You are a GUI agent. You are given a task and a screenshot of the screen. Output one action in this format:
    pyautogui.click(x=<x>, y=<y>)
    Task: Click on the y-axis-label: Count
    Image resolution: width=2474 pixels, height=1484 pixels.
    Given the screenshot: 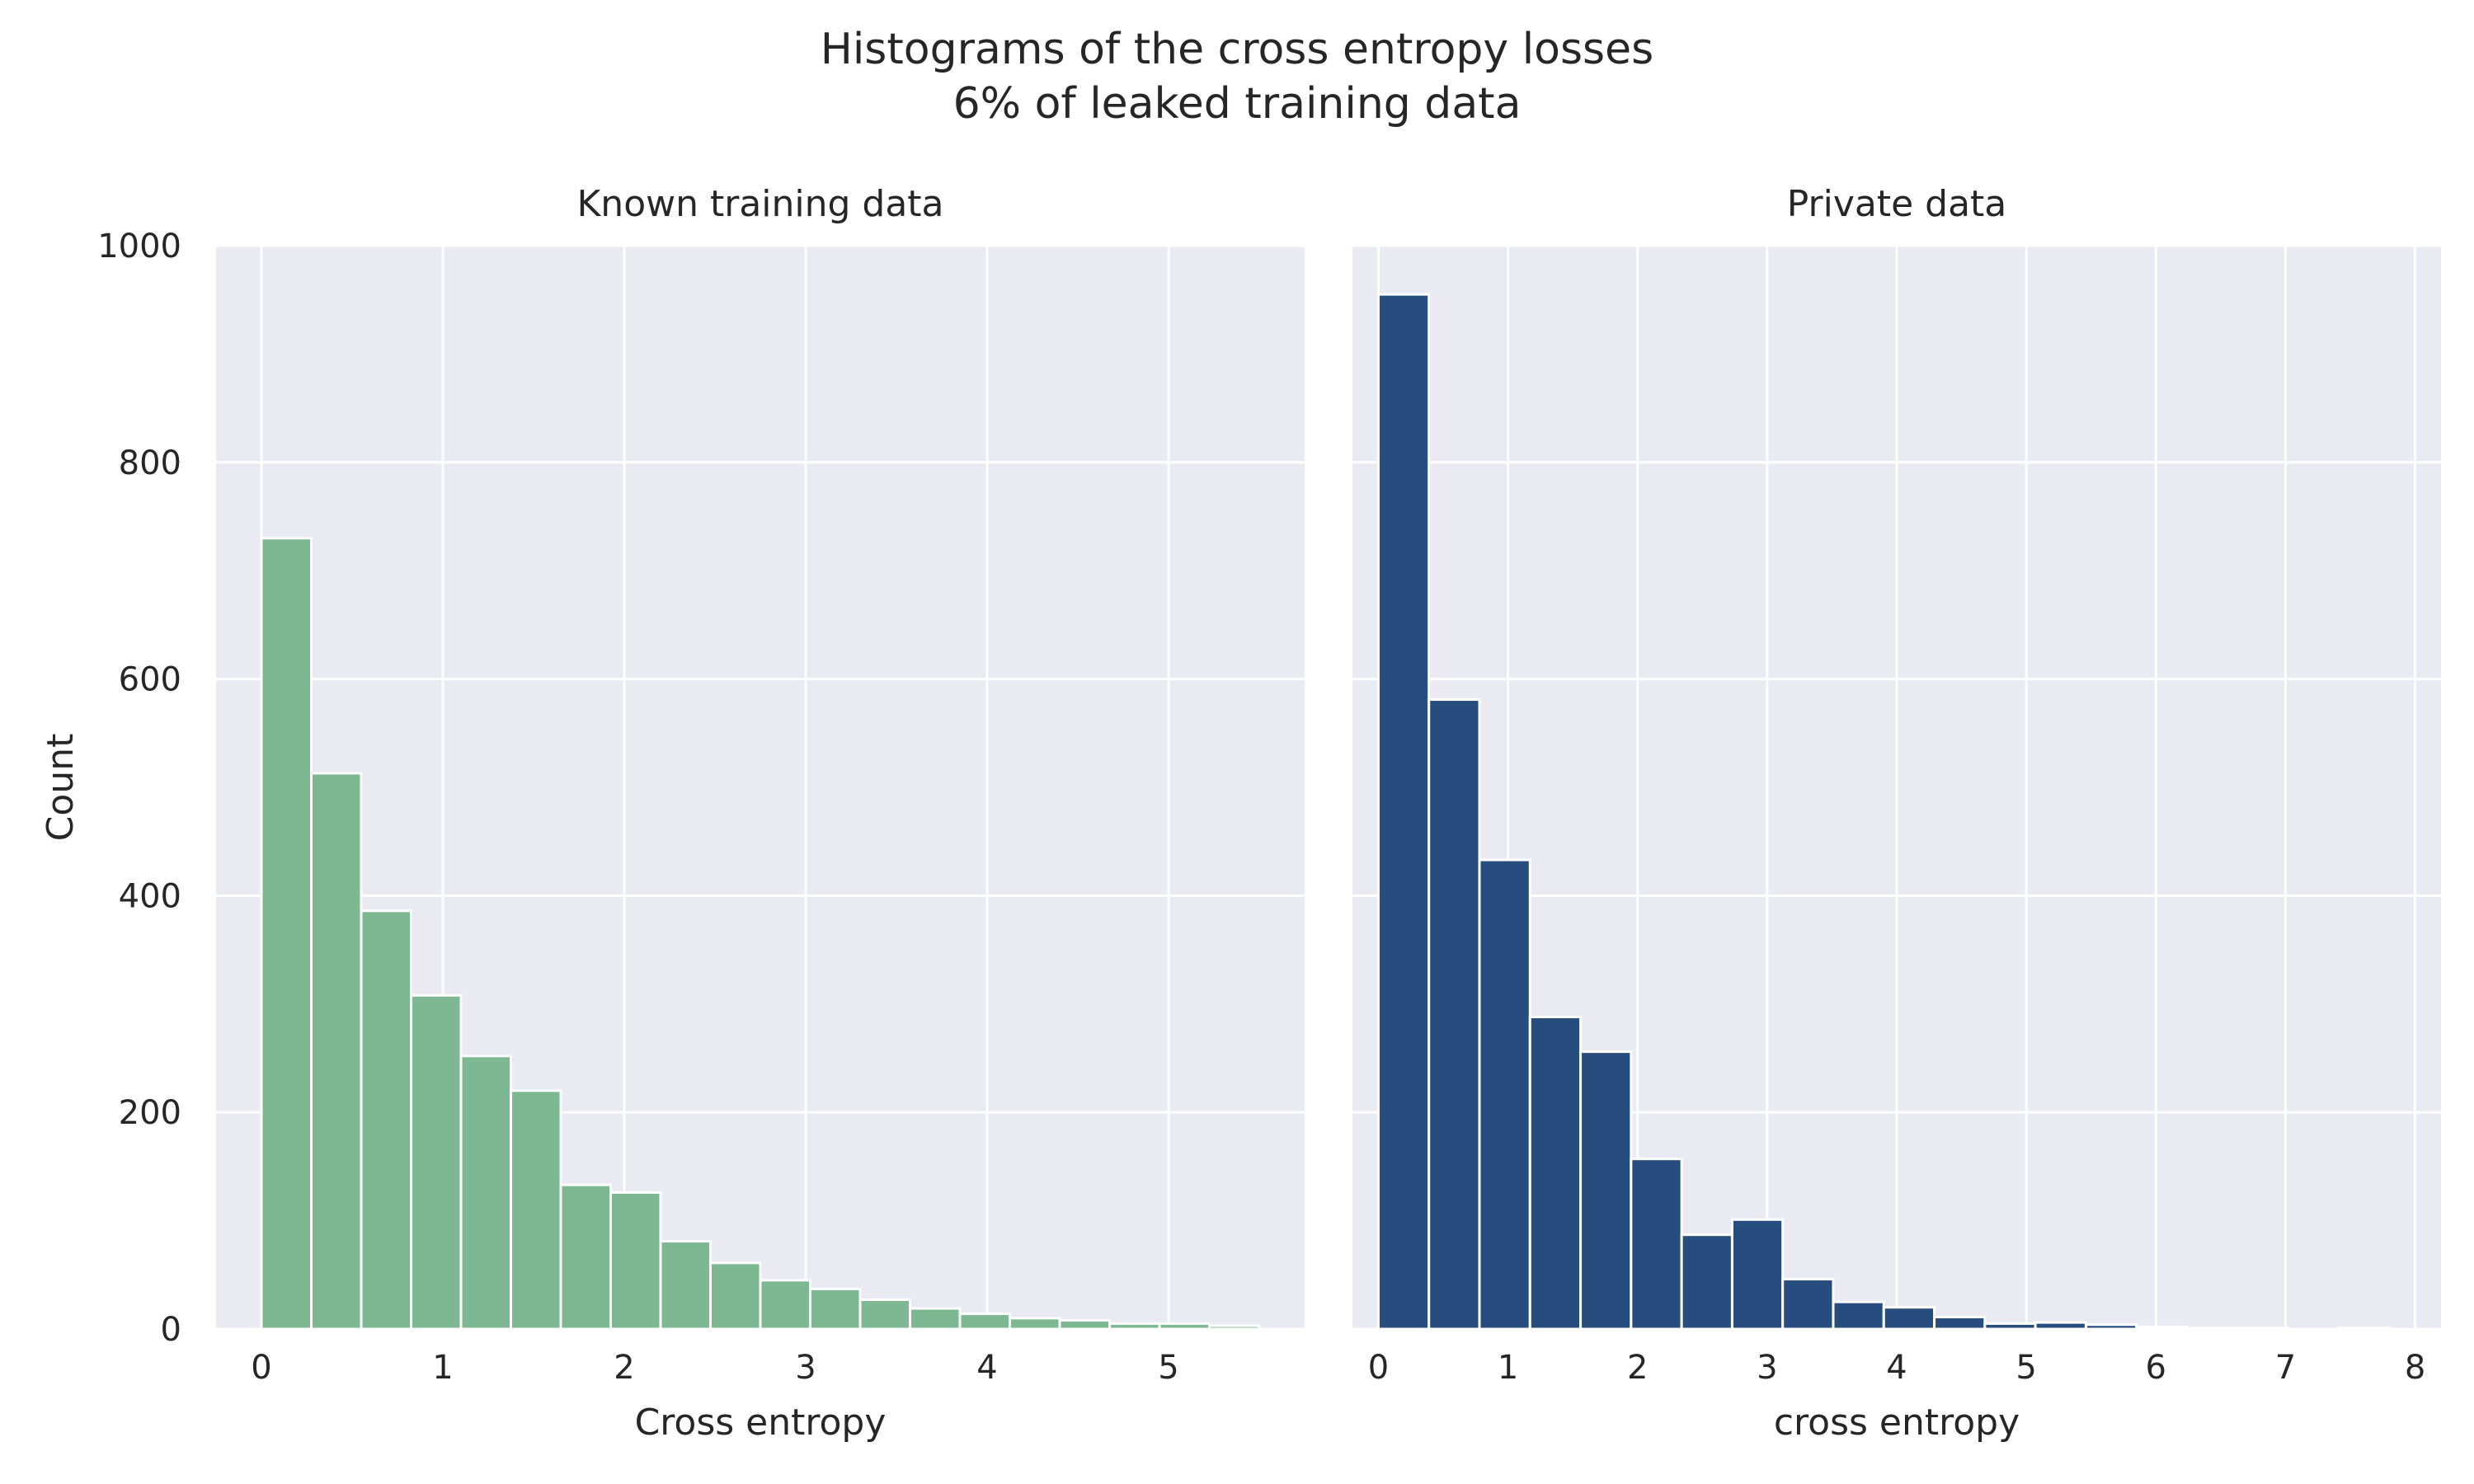 What is the action you would take?
    pyautogui.click(x=61, y=788)
    